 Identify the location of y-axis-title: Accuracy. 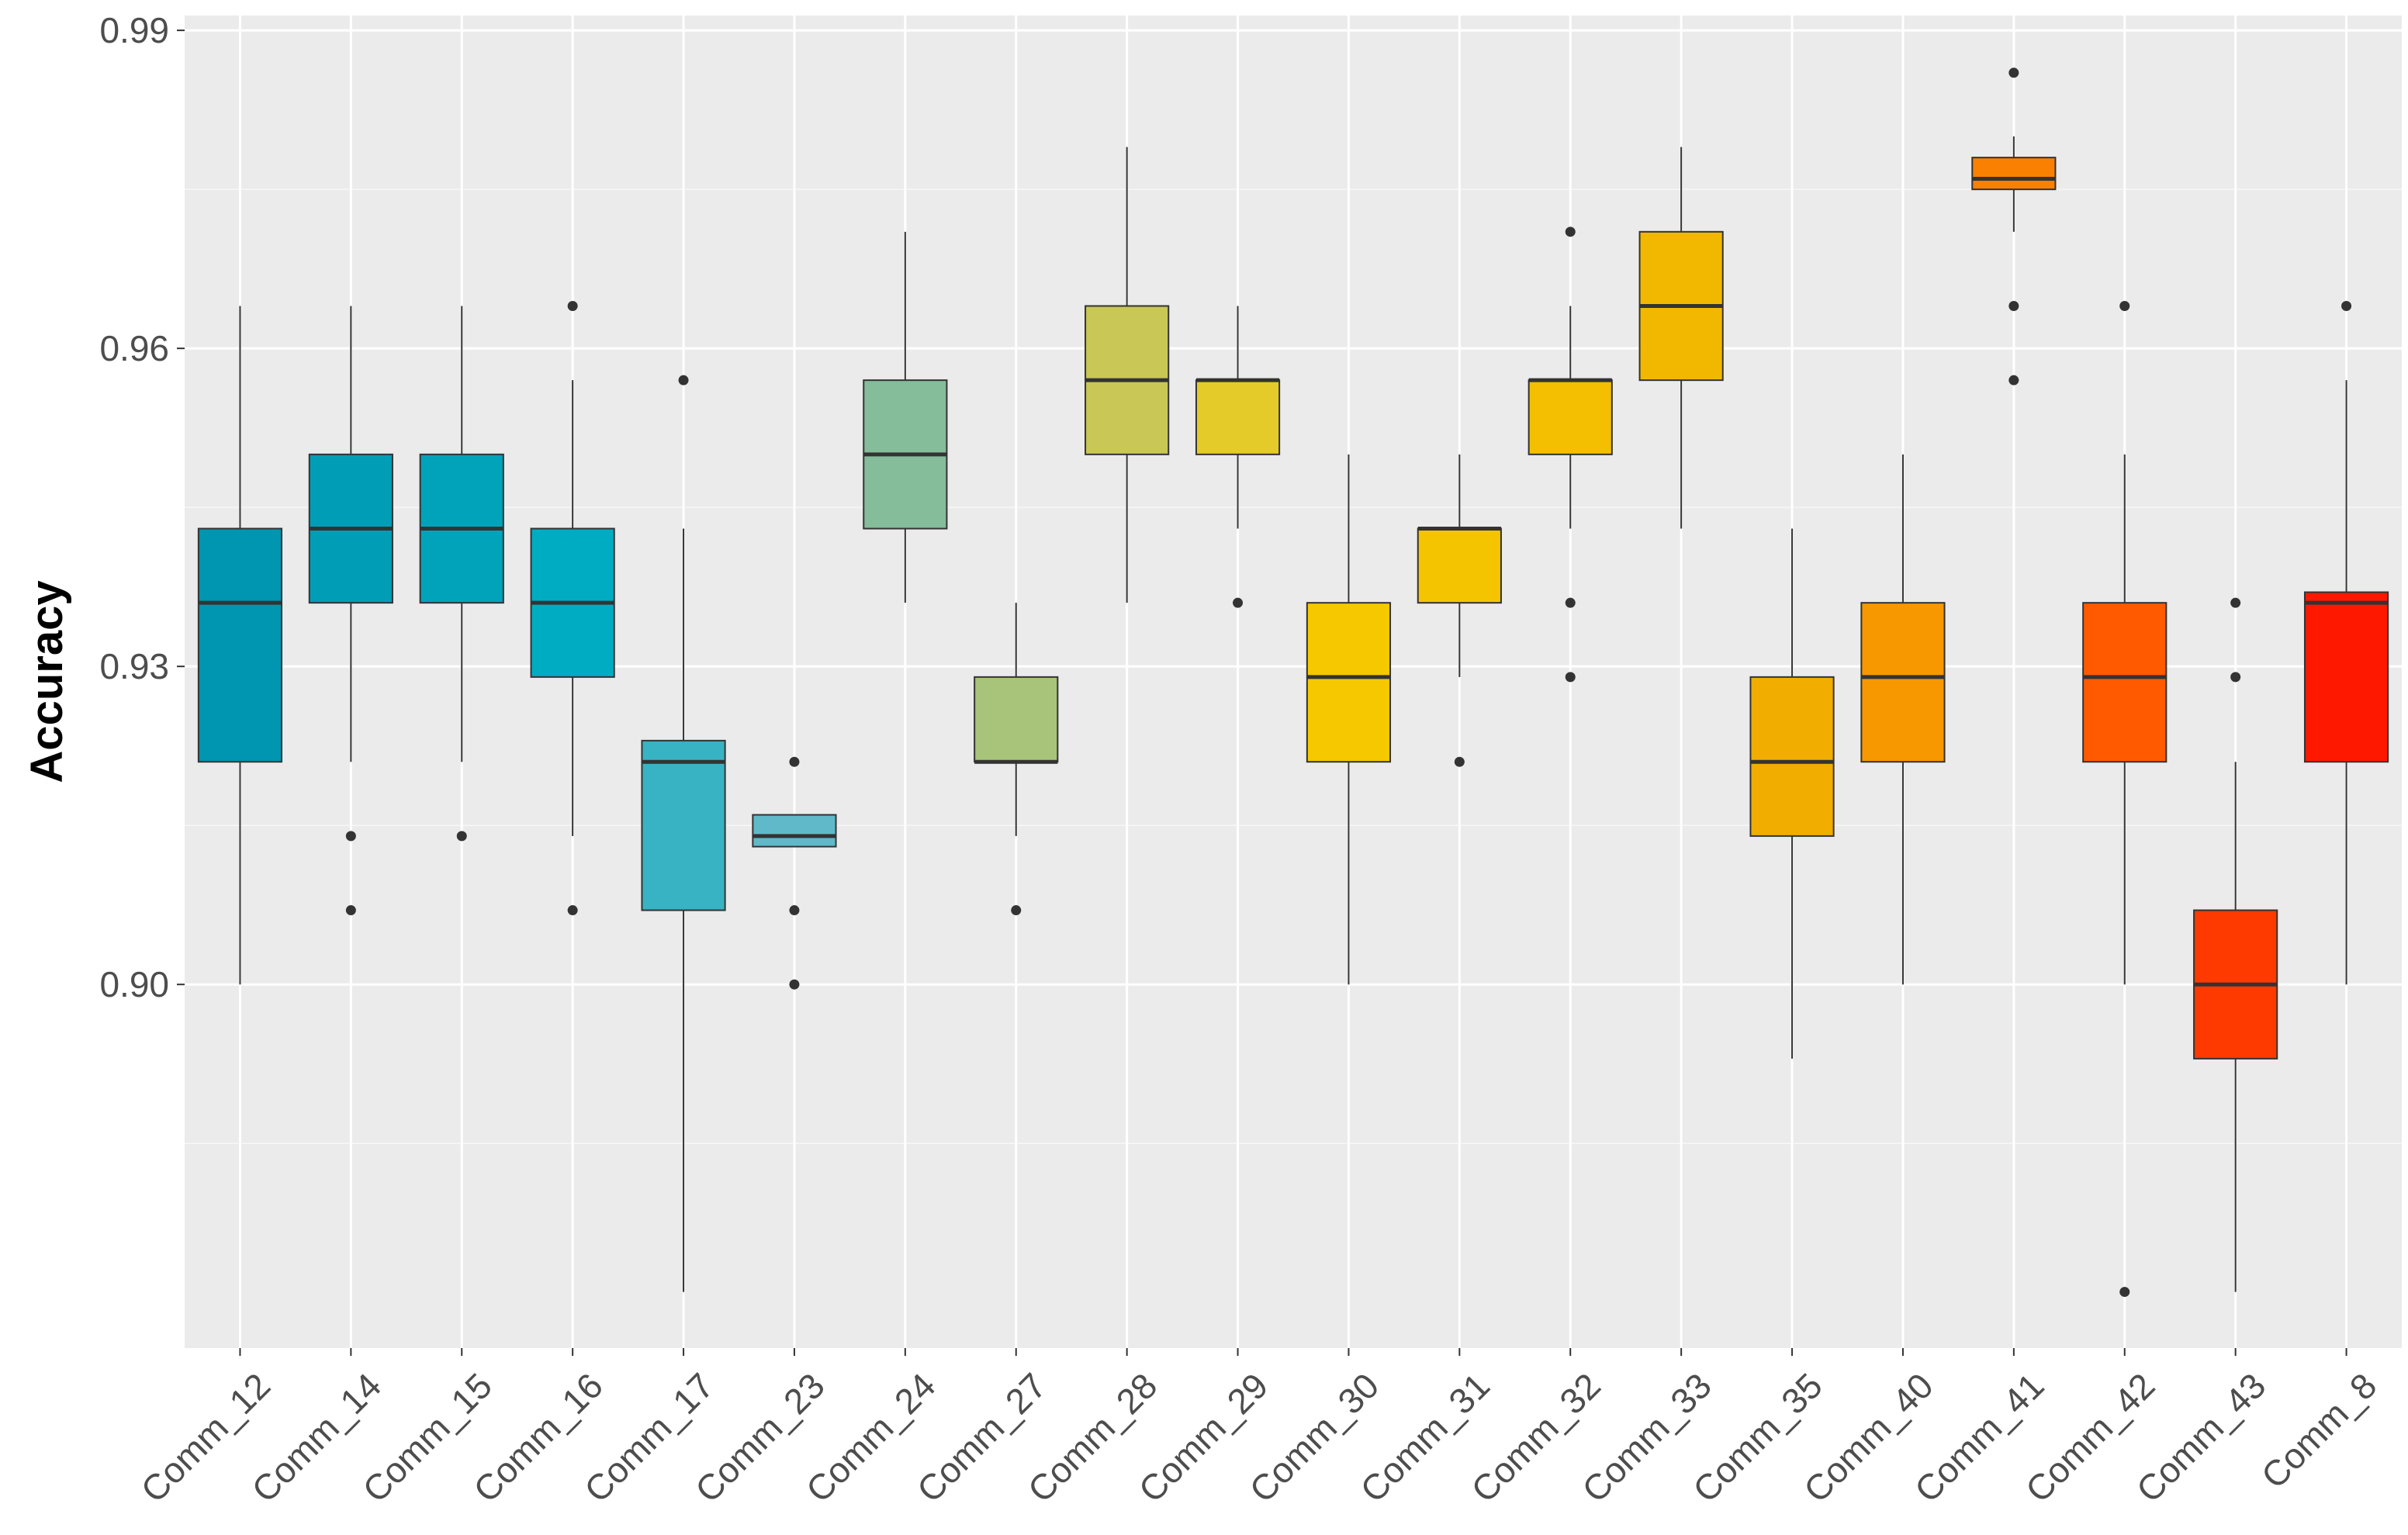
(47, 681).